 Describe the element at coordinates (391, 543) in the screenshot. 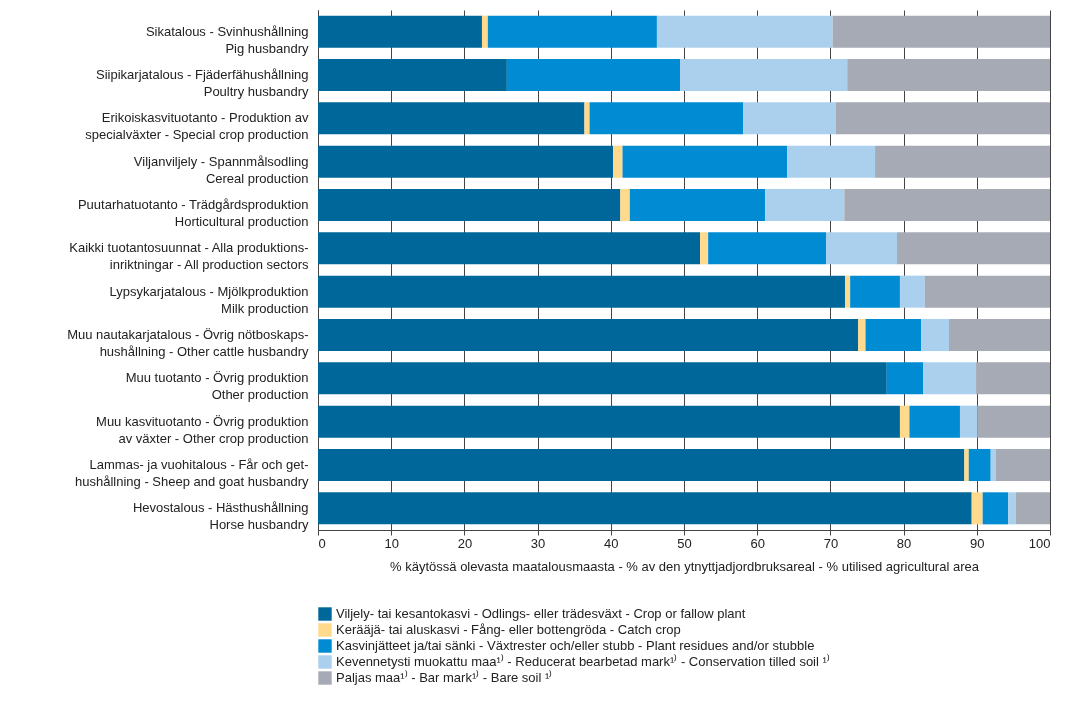

I see `x-tick-label: 10` at that location.